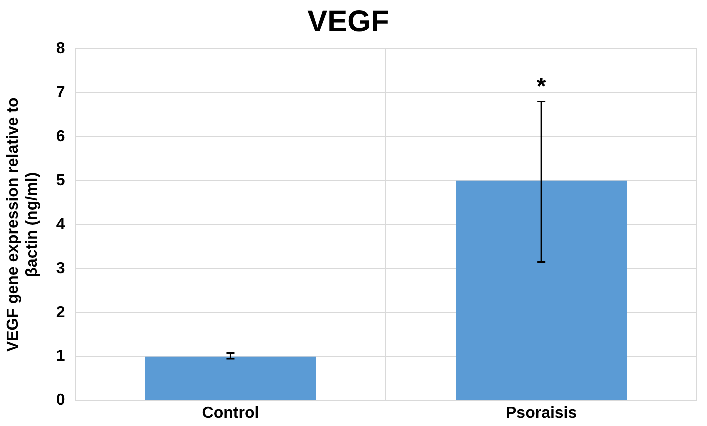  What do you see at coordinates (61, 93) in the screenshot?
I see `y-tick-label: 7` at bounding box center [61, 93].